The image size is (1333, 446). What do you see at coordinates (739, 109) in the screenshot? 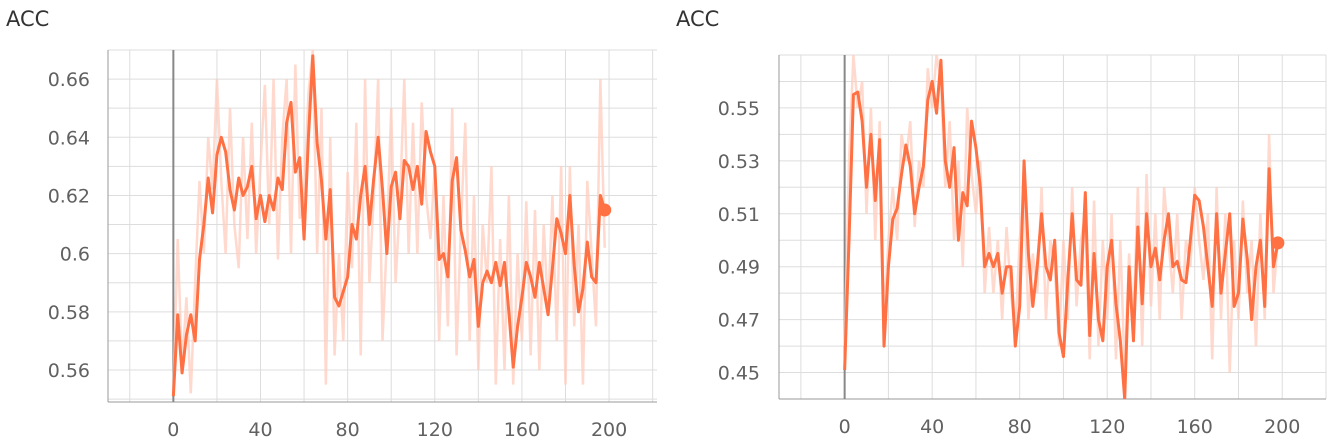
I see `y-tick-label: 0.55` at bounding box center [739, 109].